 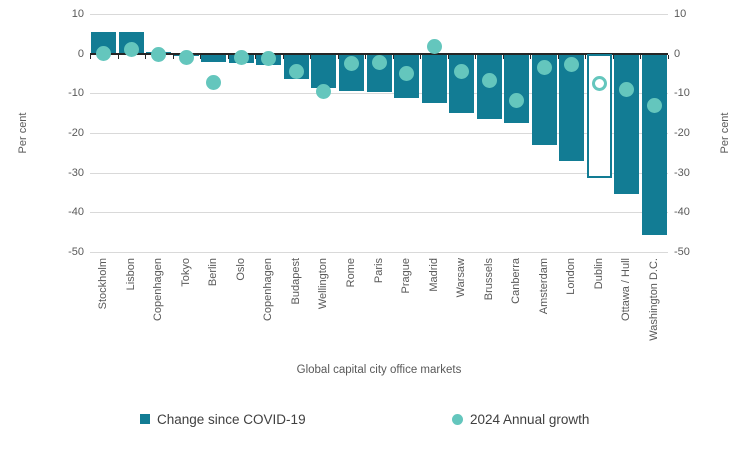 I want to click on y-tick-label-left: -30, so click(x=76, y=172).